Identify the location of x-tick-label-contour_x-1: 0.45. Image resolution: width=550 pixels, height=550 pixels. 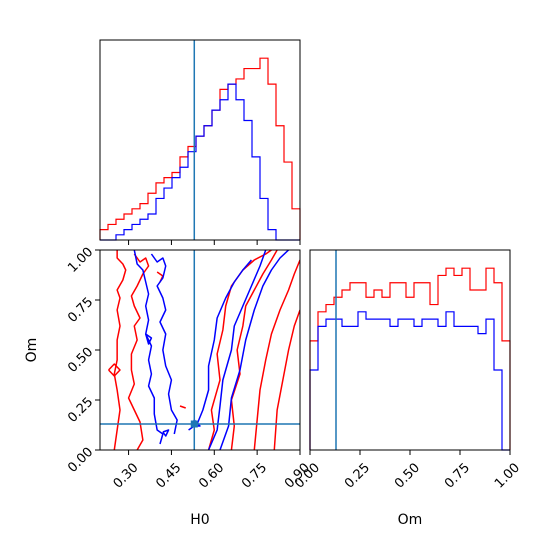
(168, 475).